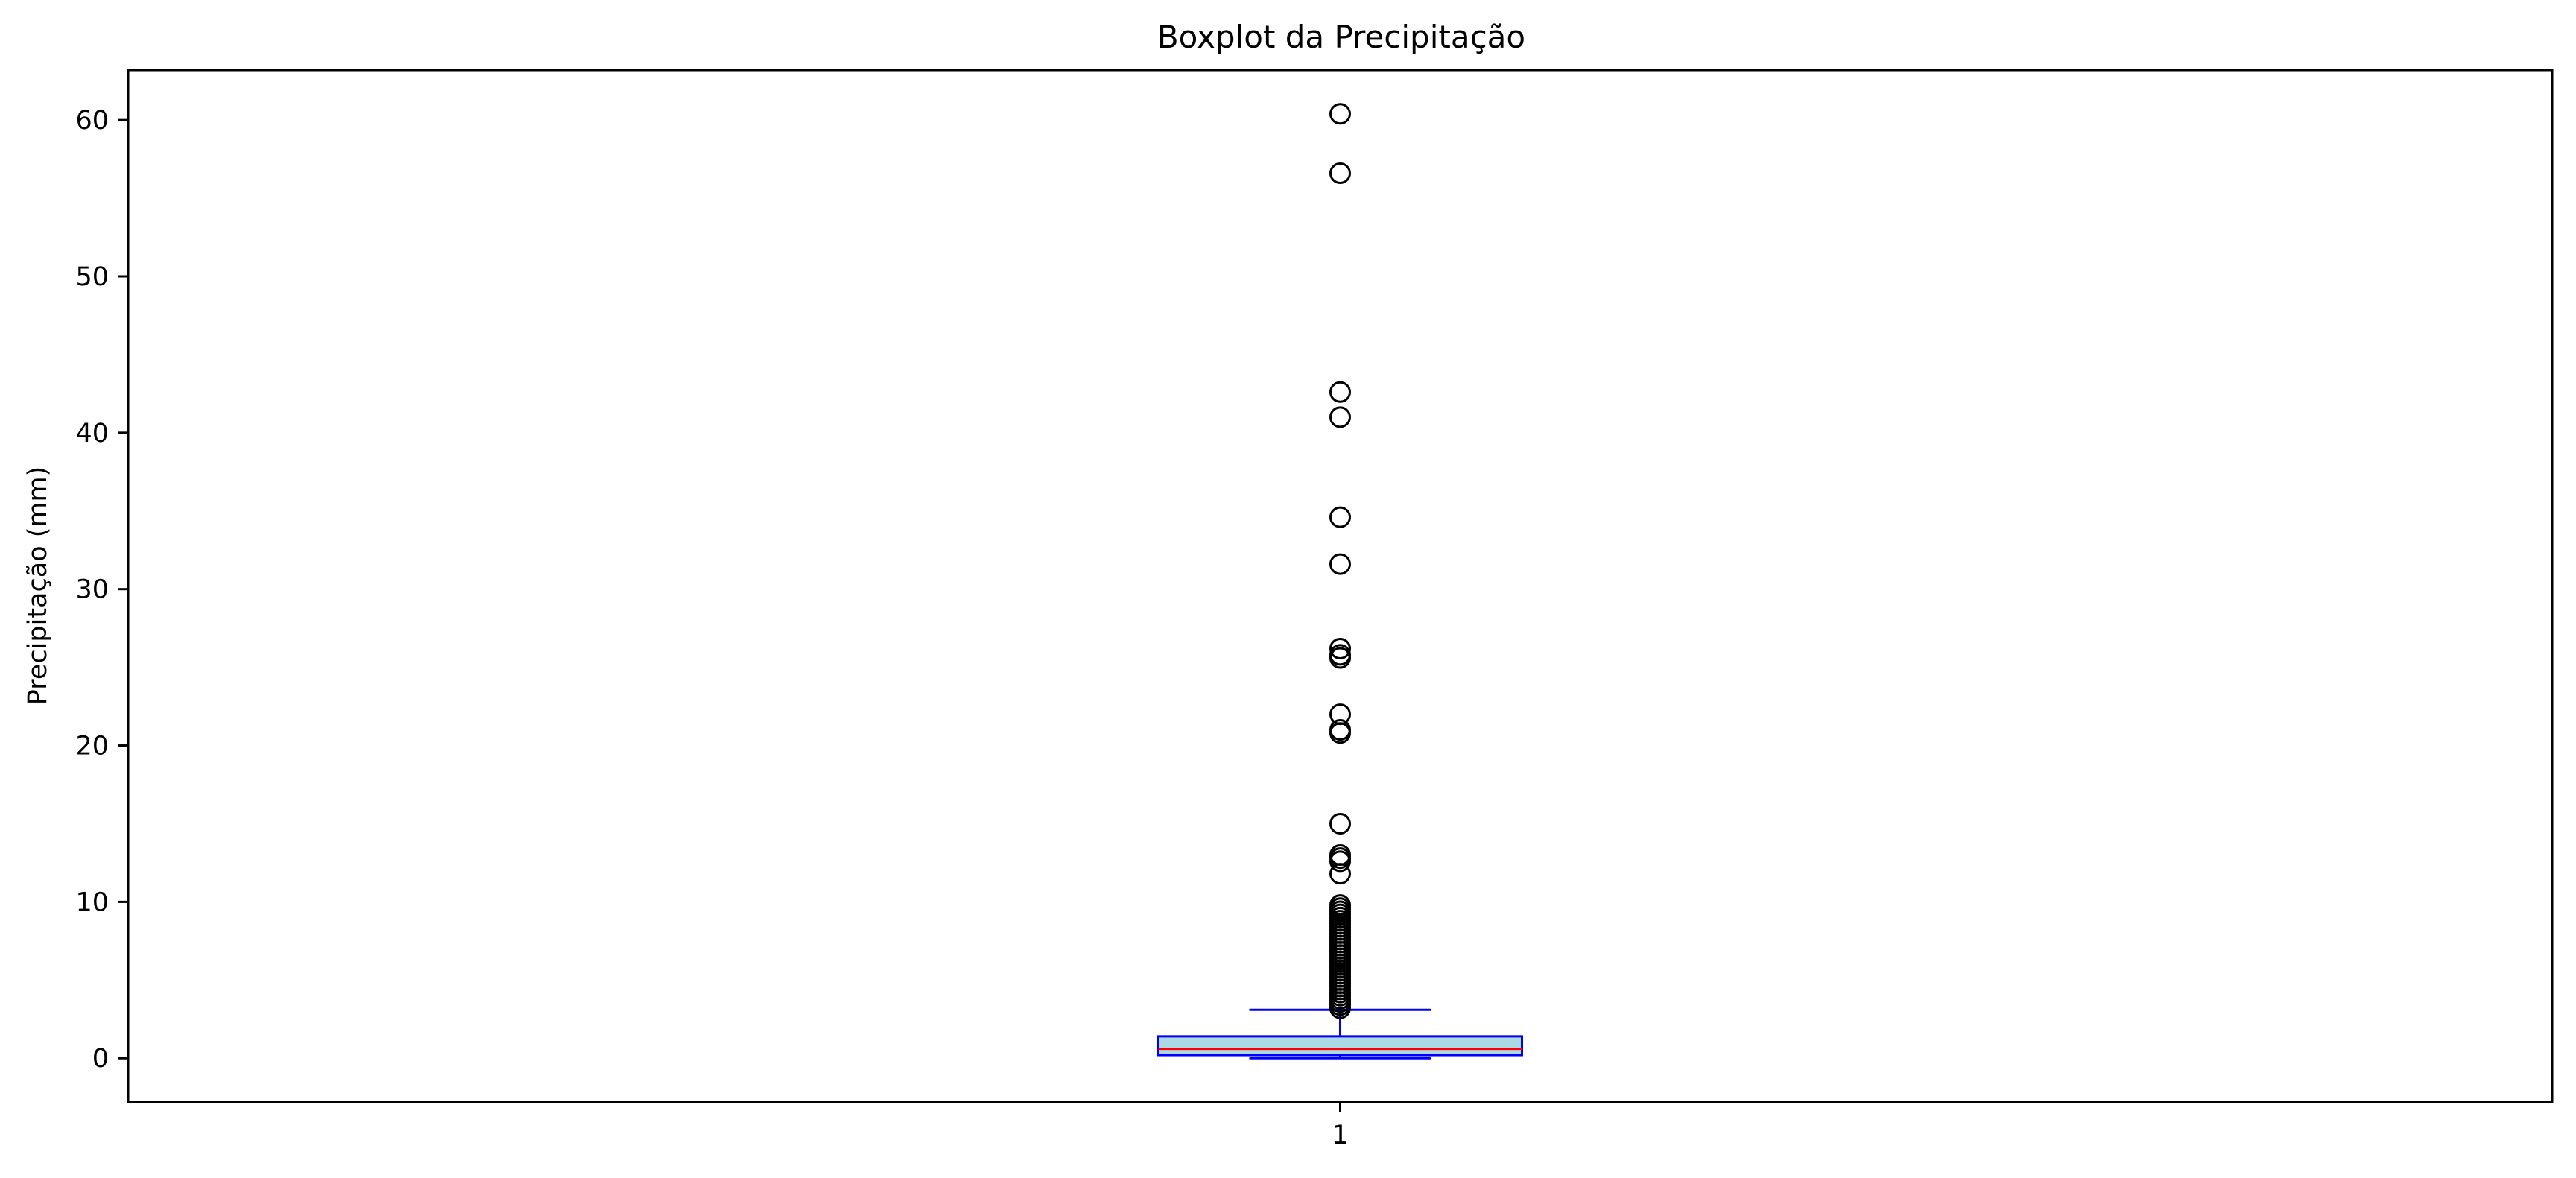  Describe the element at coordinates (92, 434) in the screenshot. I see `y-tick-label: 40` at that location.